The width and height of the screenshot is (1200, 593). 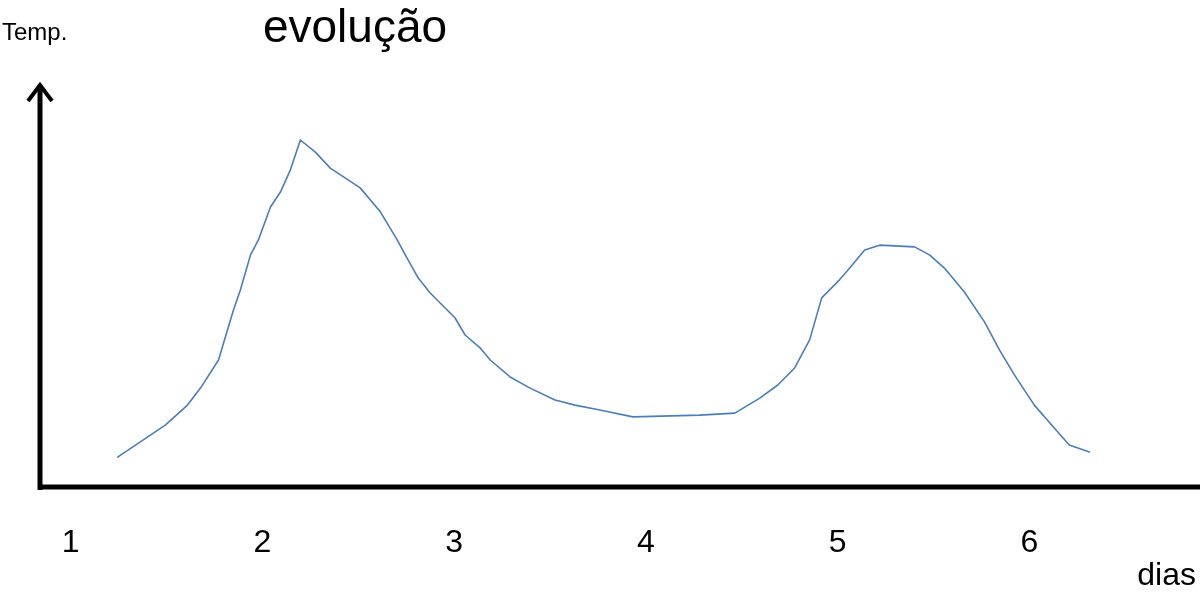 What do you see at coordinates (35, 31) in the screenshot?
I see `y-axis-title: Temp.` at bounding box center [35, 31].